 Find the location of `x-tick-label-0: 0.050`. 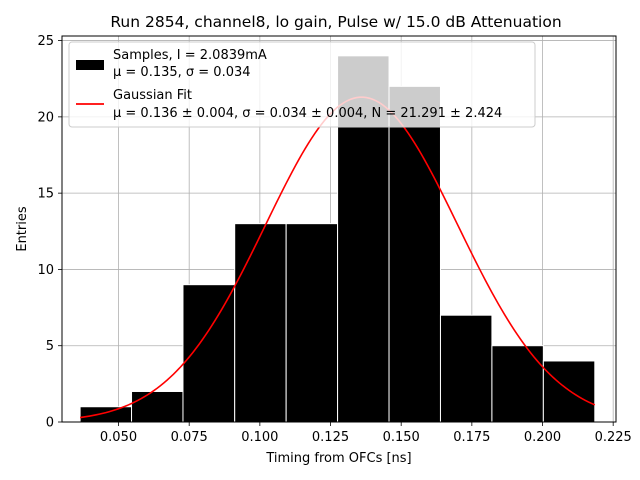

x-tick-label-0: 0.050 is located at coordinates (118, 437).